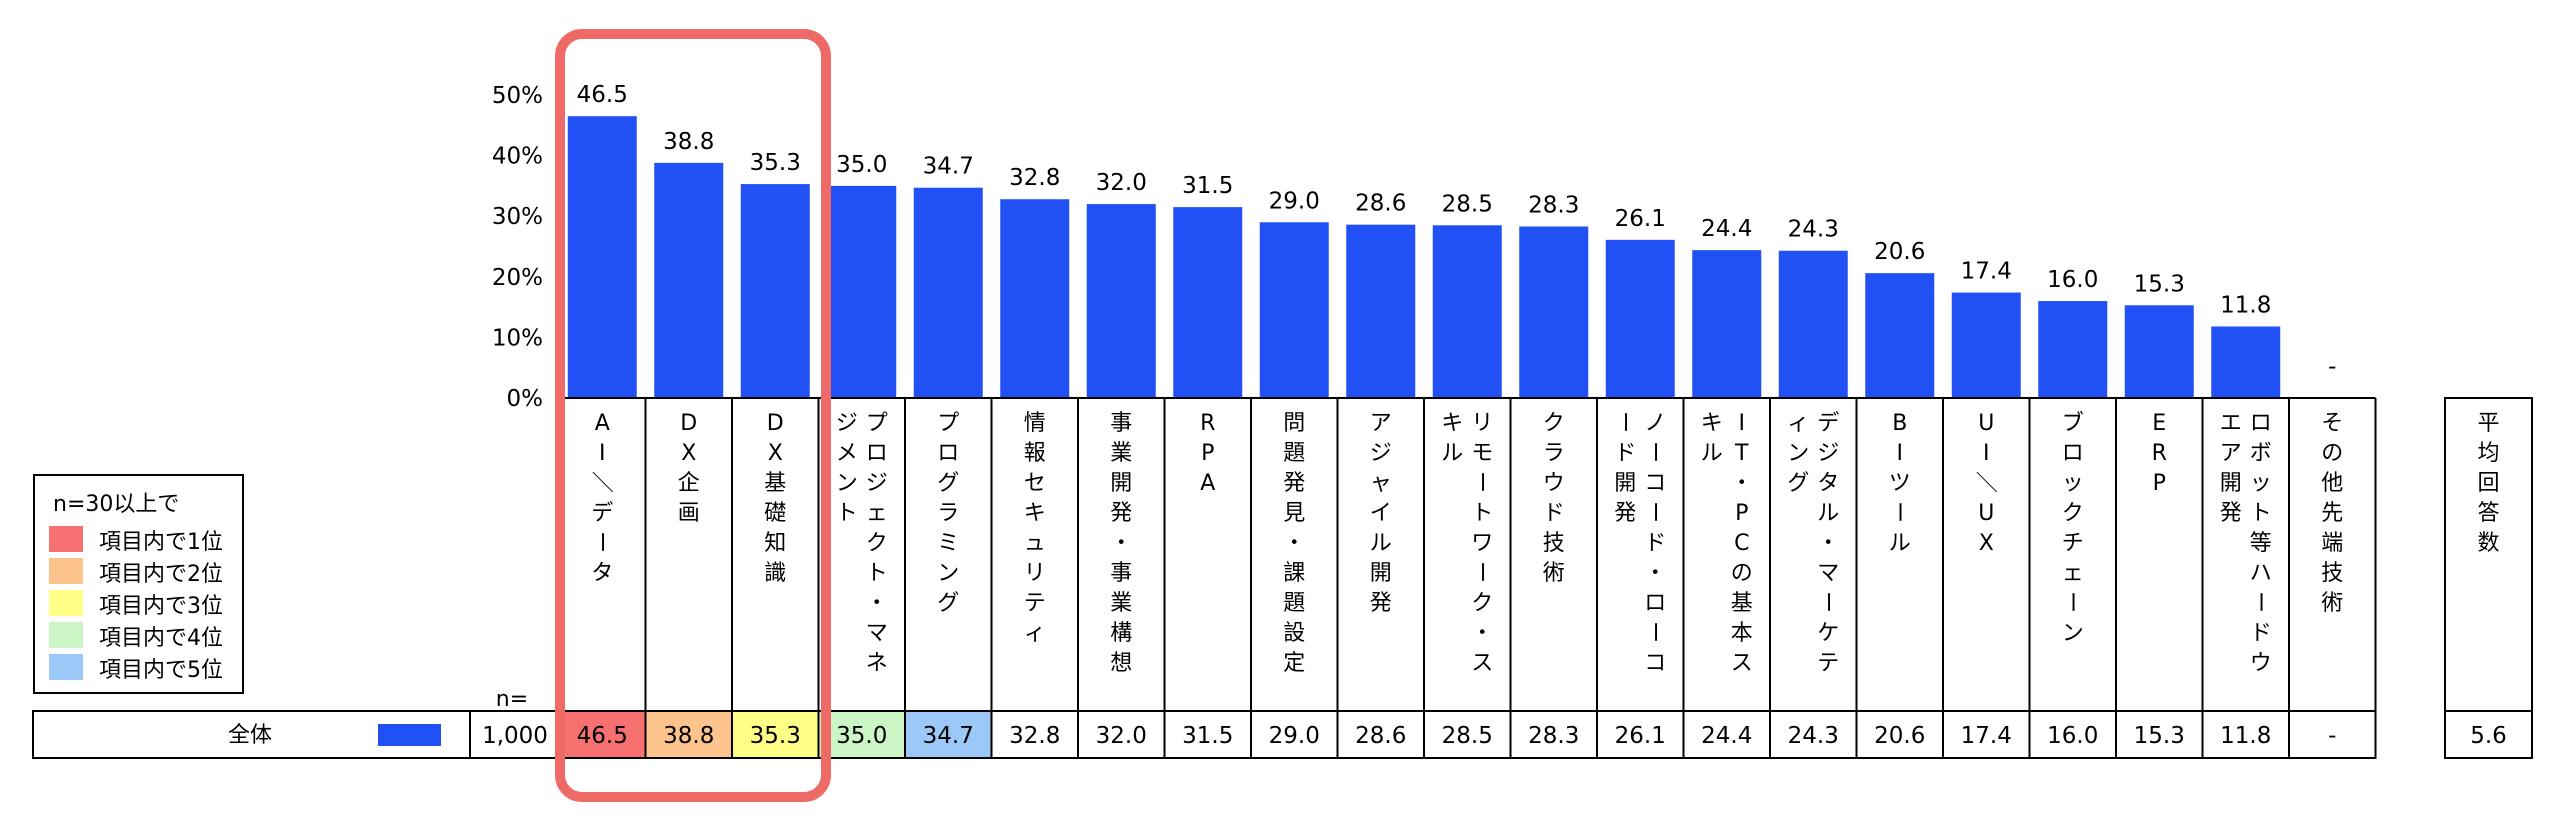 This screenshot has width=2560, height=833. Describe the element at coordinates (1655, 483) in the screenshot. I see `category-label-char: コ` at that location.